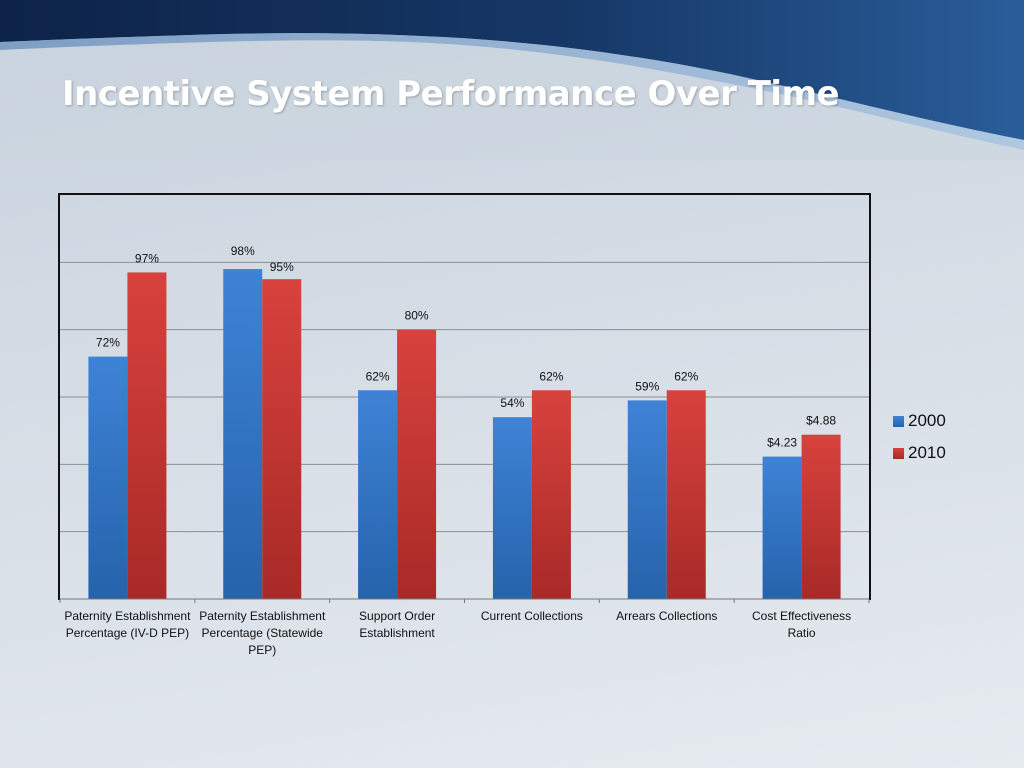 The image size is (1024, 768). What do you see at coordinates (898, 421) in the screenshot?
I see `legend-swatch-2000` at bounding box center [898, 421].